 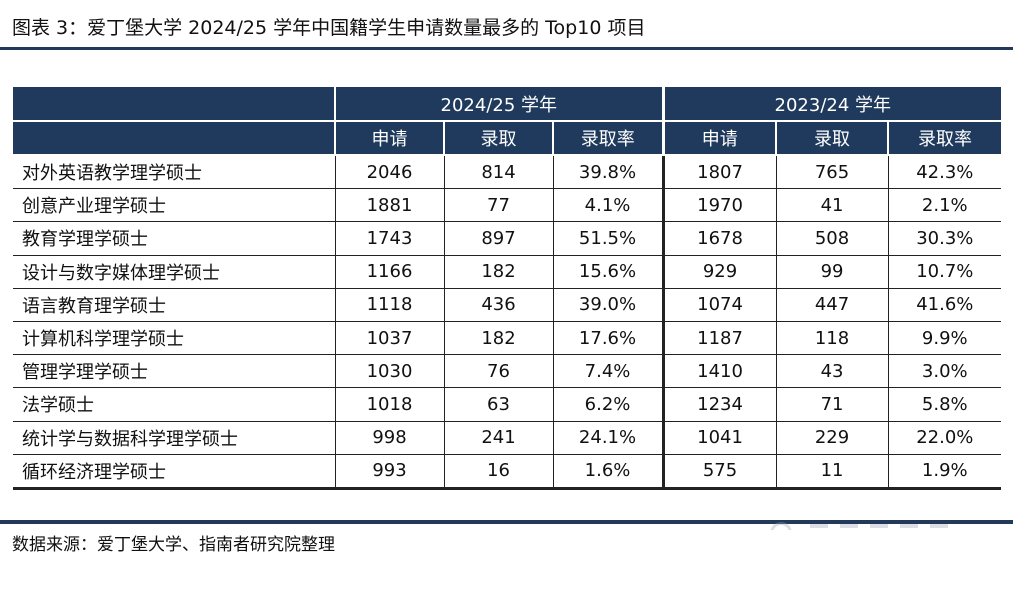 I want to click on table-row: 计算机科学理学硕士 1037 182 17.6% 1187 118 9.9%, so click(x=507, y=338).